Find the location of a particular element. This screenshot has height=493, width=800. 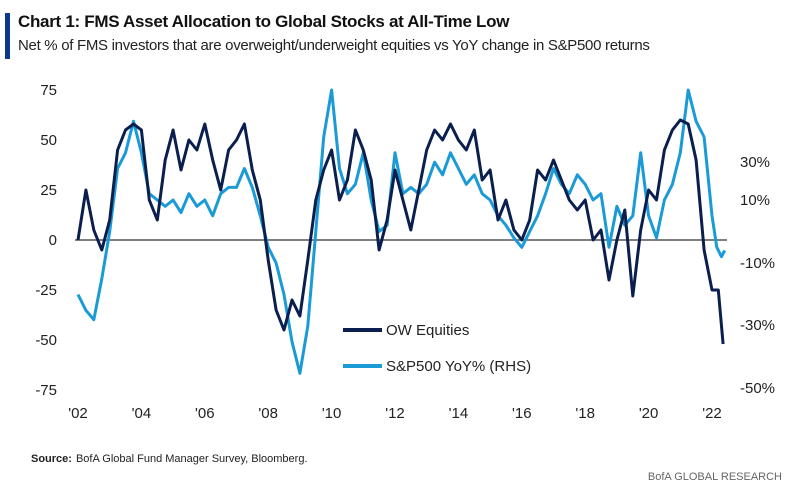

legend-label-ow-equities: OW Equities is located at coordinates (427, 330).